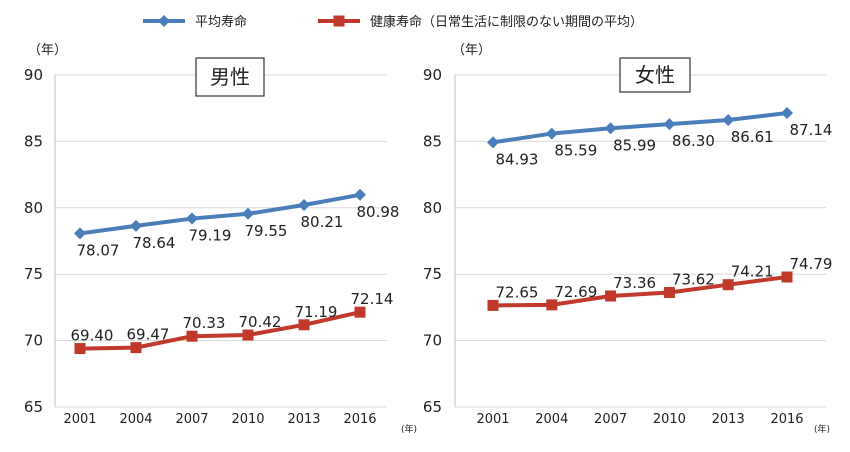 This screenshot has height=452, width=850. What do you see at coordinates (432, 274) in the screenshot?
I see `female-ytick-2: 75` at bounding box center [432, 274].